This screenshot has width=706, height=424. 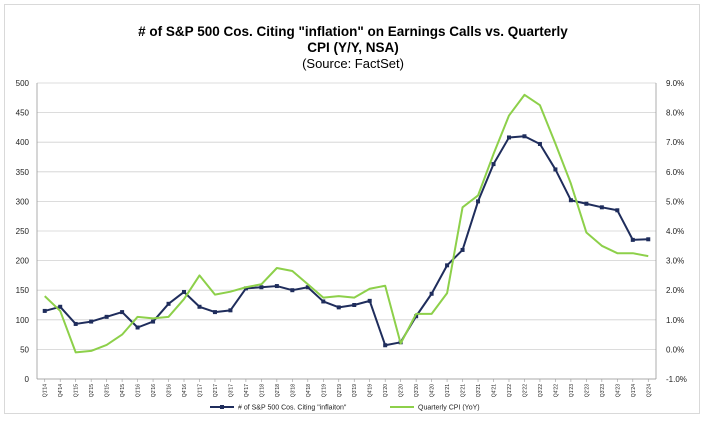 What do you see at coordinates (675, 261) in the screenshot?
I see `y-right-tick-label: 3.0%` at bounding box center [675, 261].